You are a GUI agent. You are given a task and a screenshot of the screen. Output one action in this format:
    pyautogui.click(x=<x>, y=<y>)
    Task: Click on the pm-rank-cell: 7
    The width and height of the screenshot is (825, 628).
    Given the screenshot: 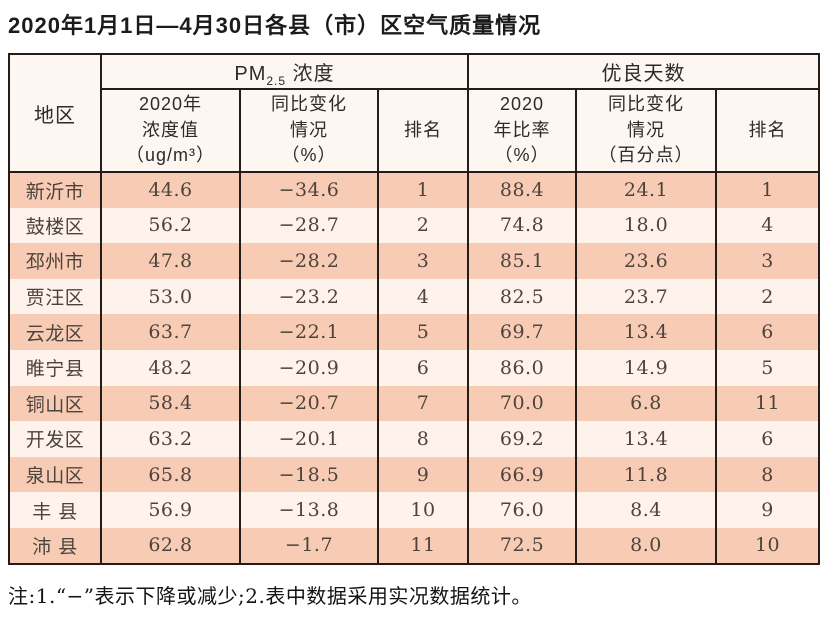 What is the action you would take?
    pyautogui.click(x=422, y=403)
    